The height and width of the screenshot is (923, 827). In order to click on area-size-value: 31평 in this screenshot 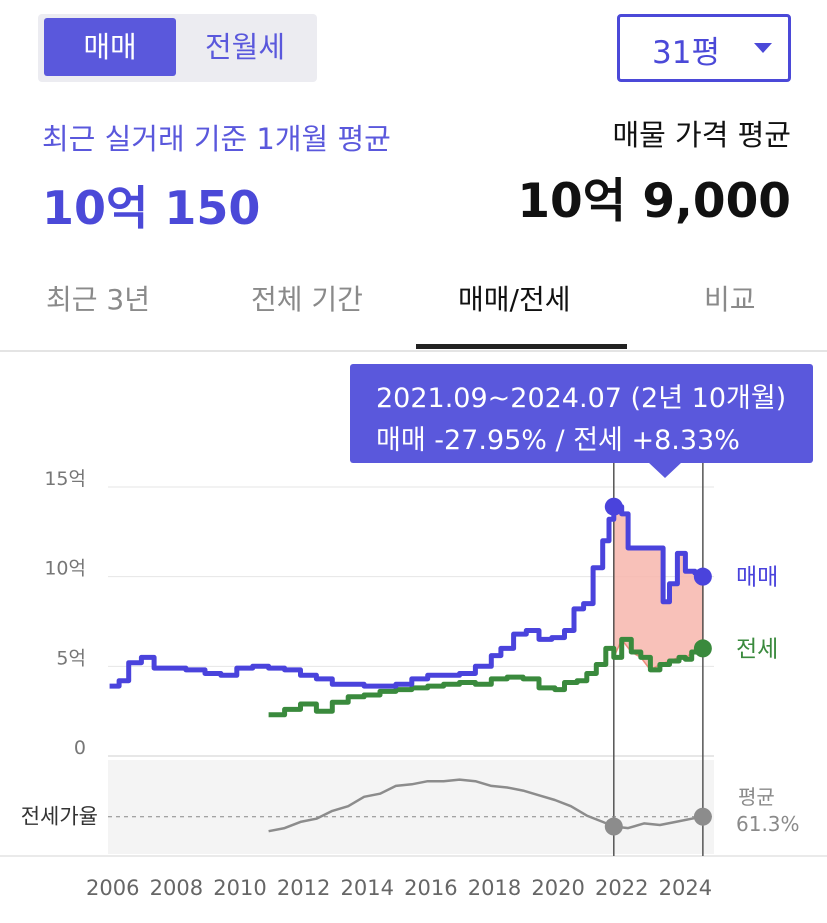, I will do `click(686, 53)`.